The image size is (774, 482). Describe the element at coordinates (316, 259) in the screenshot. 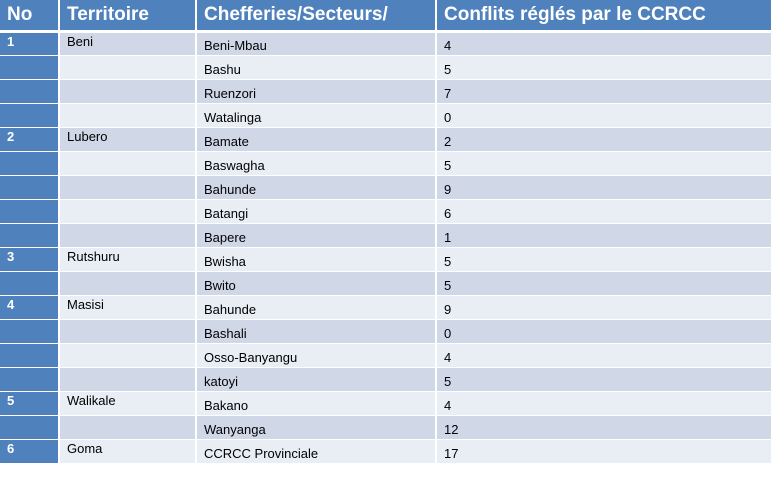

I see `chefferie-cell: Bwisha` at that location.